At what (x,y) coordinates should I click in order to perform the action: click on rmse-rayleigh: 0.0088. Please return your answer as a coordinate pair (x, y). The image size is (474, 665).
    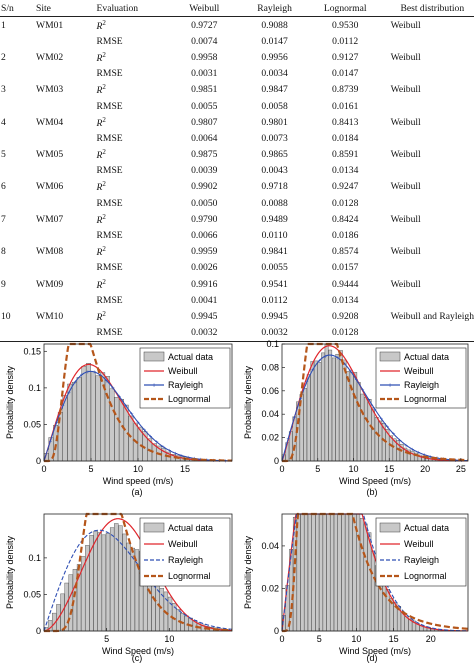
    Looking at the image, I should click on (274, 203).